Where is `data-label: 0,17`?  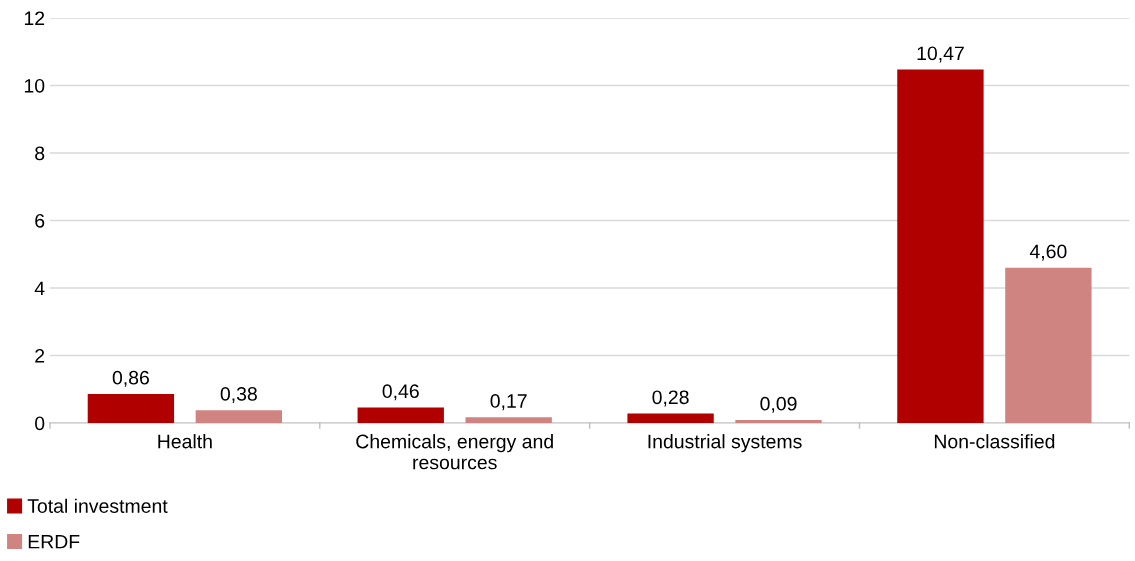 data-label: 0,17 is located at coordinates (508, 402).